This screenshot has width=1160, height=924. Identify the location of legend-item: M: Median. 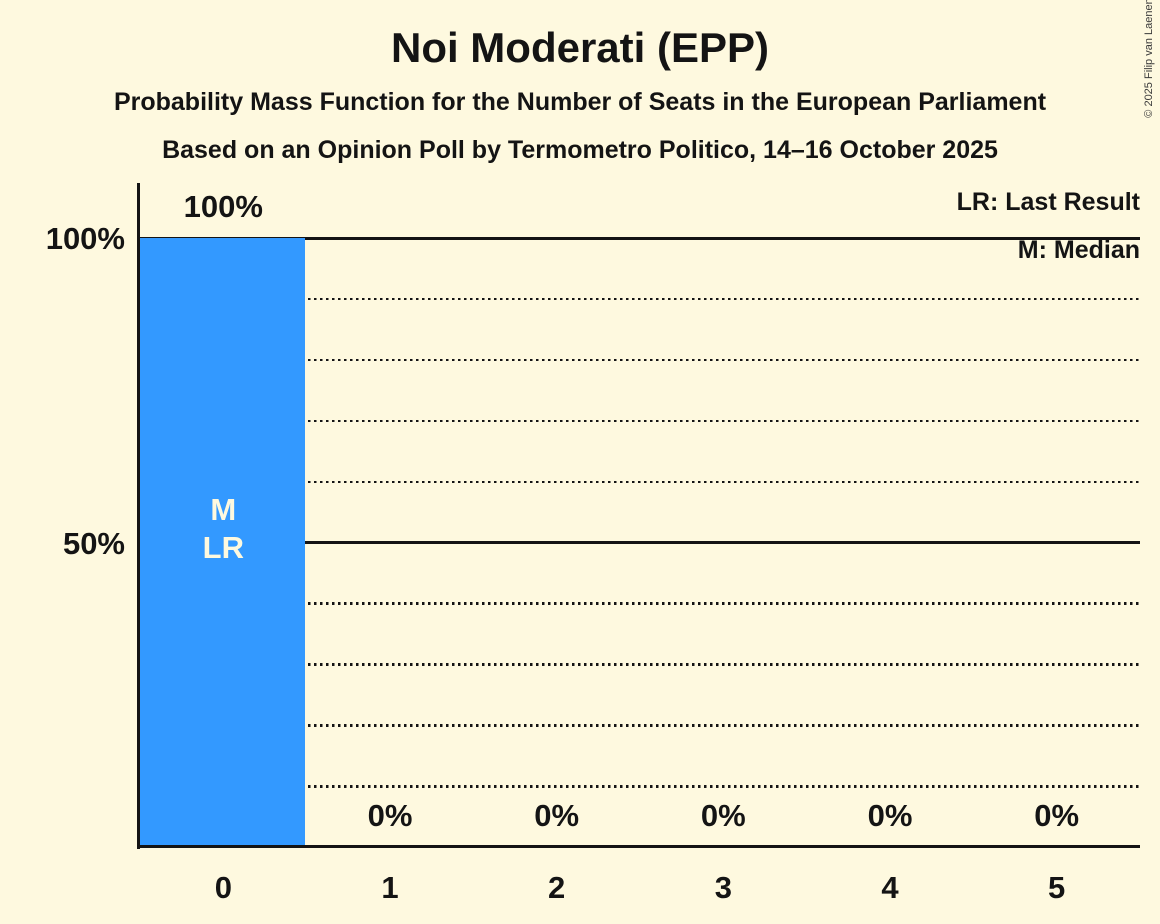
(1078, 250).